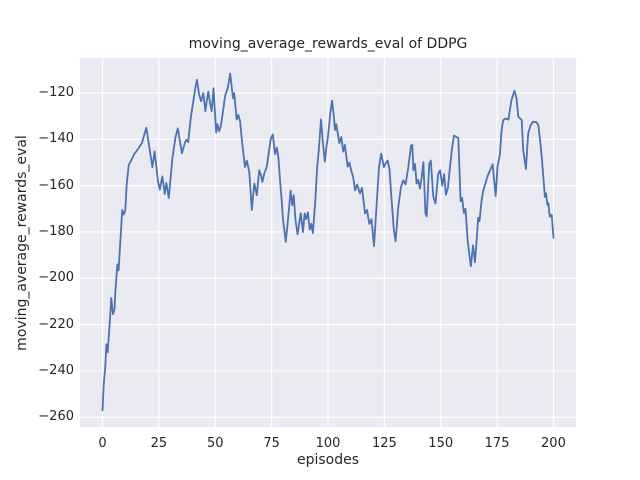 Image resolution: width=640 pixels, height=480 pixels. Describe the element at coordinates (271, 443) in the screenshot. I see `x-tick-label: 75` at that location.